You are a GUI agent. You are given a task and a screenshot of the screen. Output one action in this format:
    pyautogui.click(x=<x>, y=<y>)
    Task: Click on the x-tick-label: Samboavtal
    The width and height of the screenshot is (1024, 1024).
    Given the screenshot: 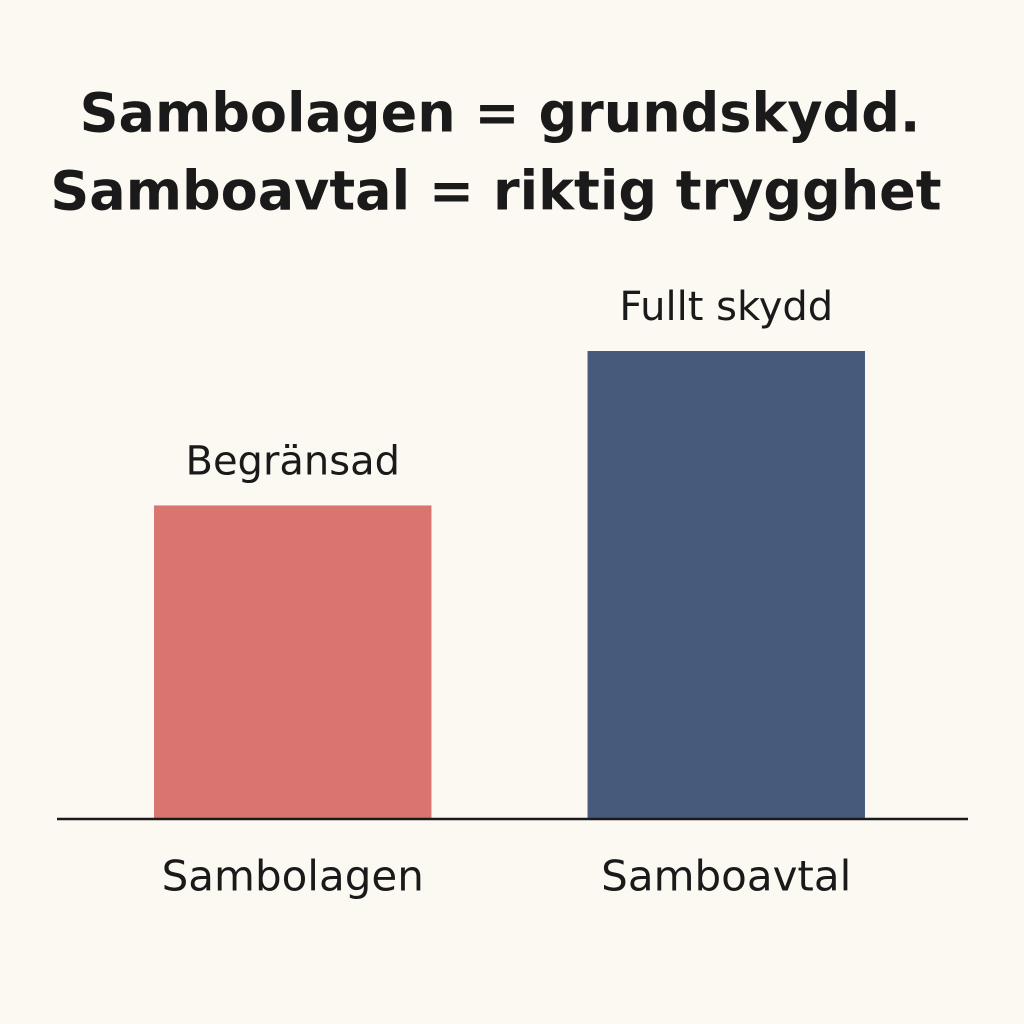 What is the action you would take?
    pyautogui.click(x=726, y=876)
    